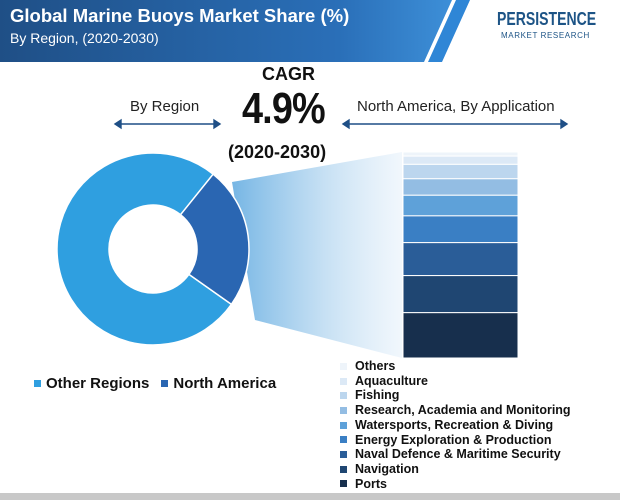  I want to click on legend-label: Energy Exploration & Production, so click(453, 439).